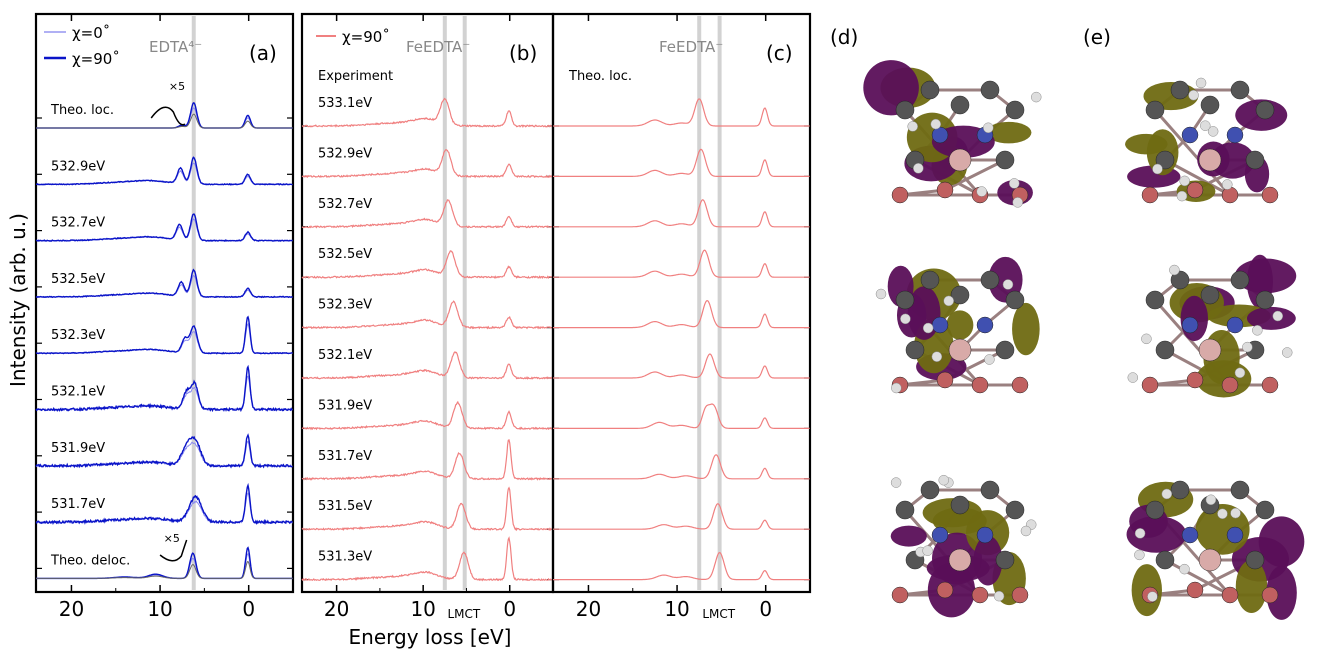 The height and width of the screenshot is (650, 1323). I want to click on panel-c-x-tick-label: 20, so click(588, 609).